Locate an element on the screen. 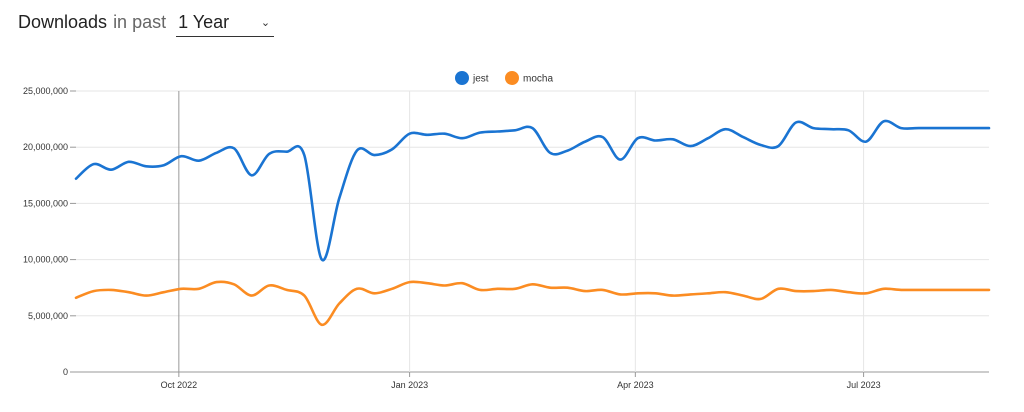 This screenshot has height=412, width=1024. series-line-mocha is located at coordinates (532, 303).